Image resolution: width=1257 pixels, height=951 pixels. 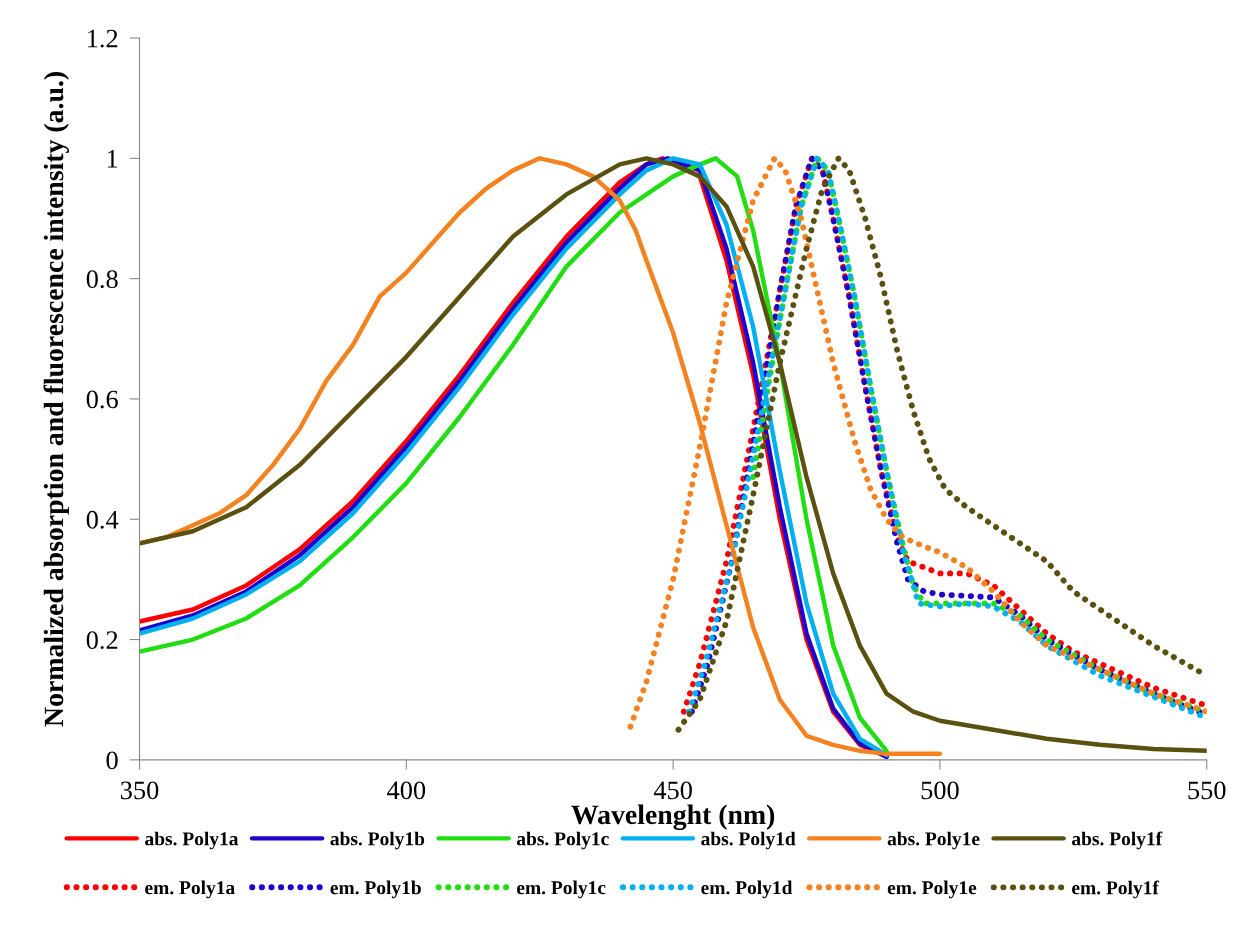 I want to click on x-tick-label: 500, so click(x=940, y=790).